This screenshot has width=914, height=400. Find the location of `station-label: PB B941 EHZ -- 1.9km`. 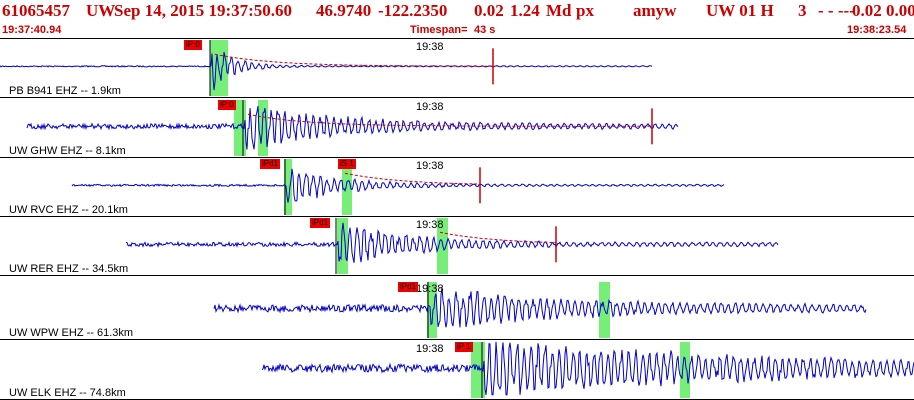

station-label: PB B941 EHZ -- 1.9km is located at coordinates (65, 91).